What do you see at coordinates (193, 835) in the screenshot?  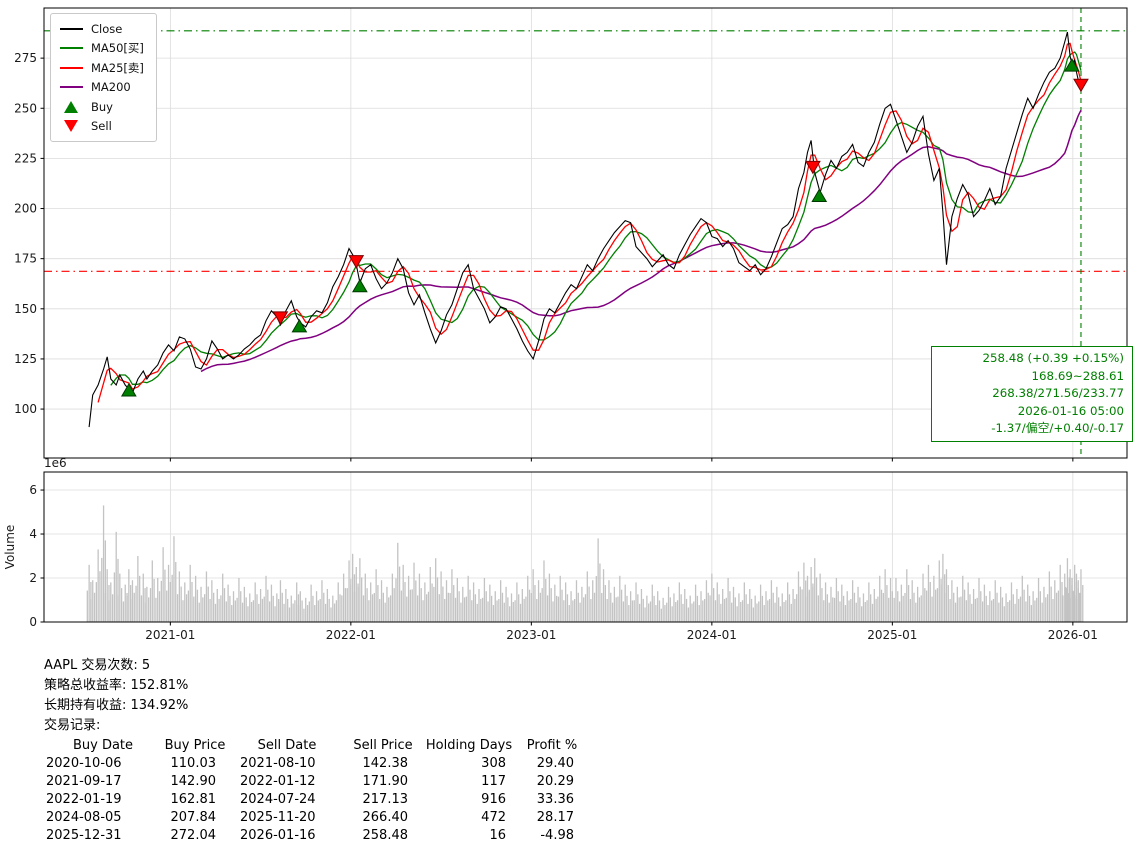 I see `trade-buy-price: 272.04` at bounding box center [193, 835].